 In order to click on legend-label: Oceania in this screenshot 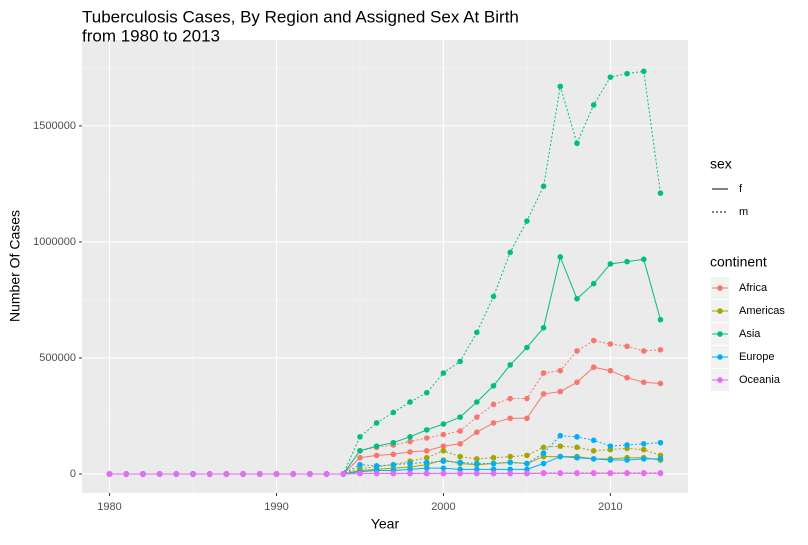, I will do `click(760, 380)`.